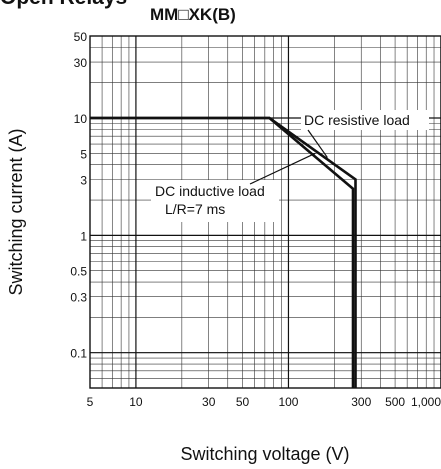  I want to click on x-tick-label: 5, so click(90, 402).